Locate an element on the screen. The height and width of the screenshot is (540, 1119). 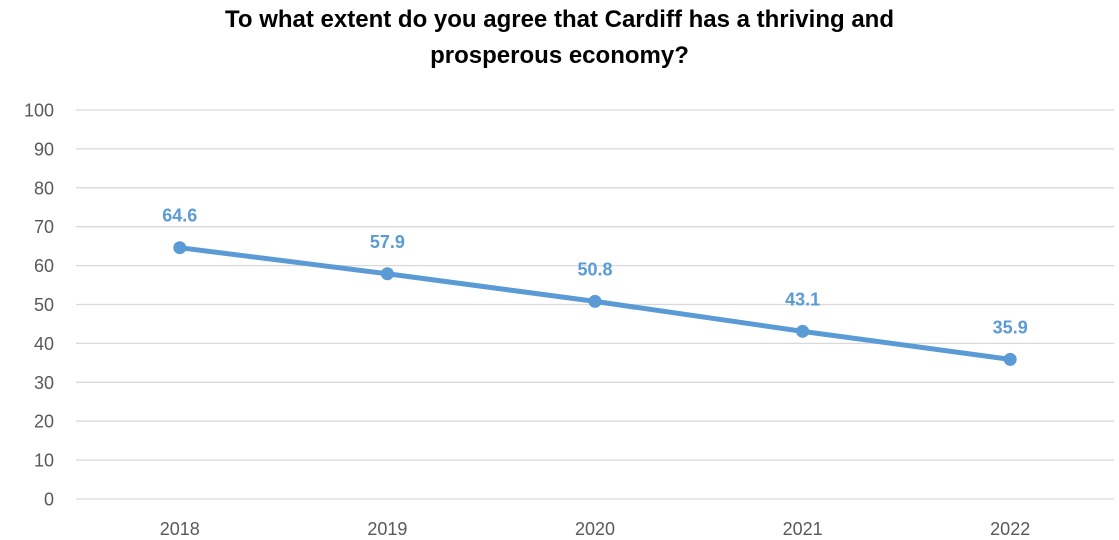
y-tick-label-80: 80 is located at coordinates (44, 188).